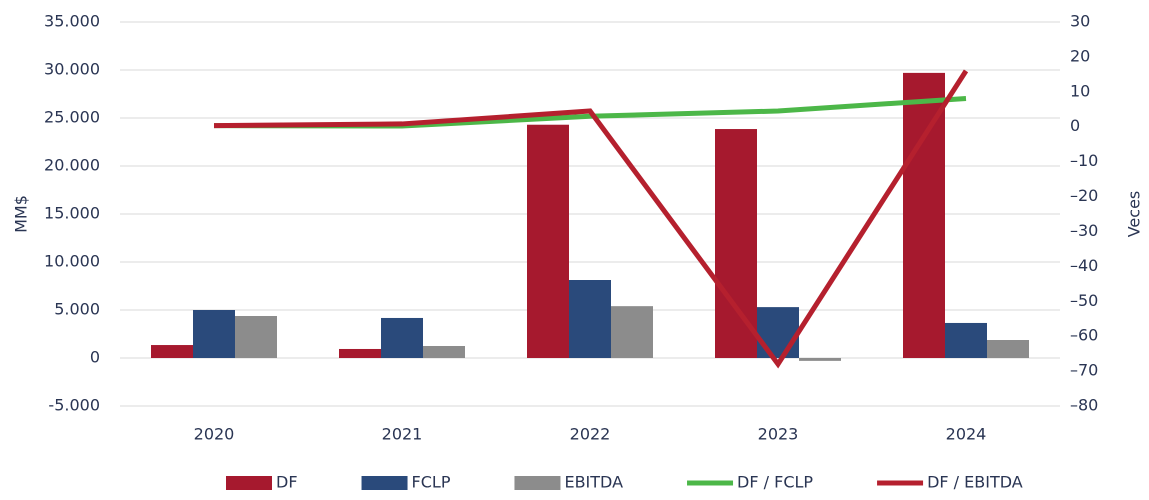 The height and width of the screenshot is (500, 1149). I want to click on y2-tick-label: –40, so click(1084, 265).